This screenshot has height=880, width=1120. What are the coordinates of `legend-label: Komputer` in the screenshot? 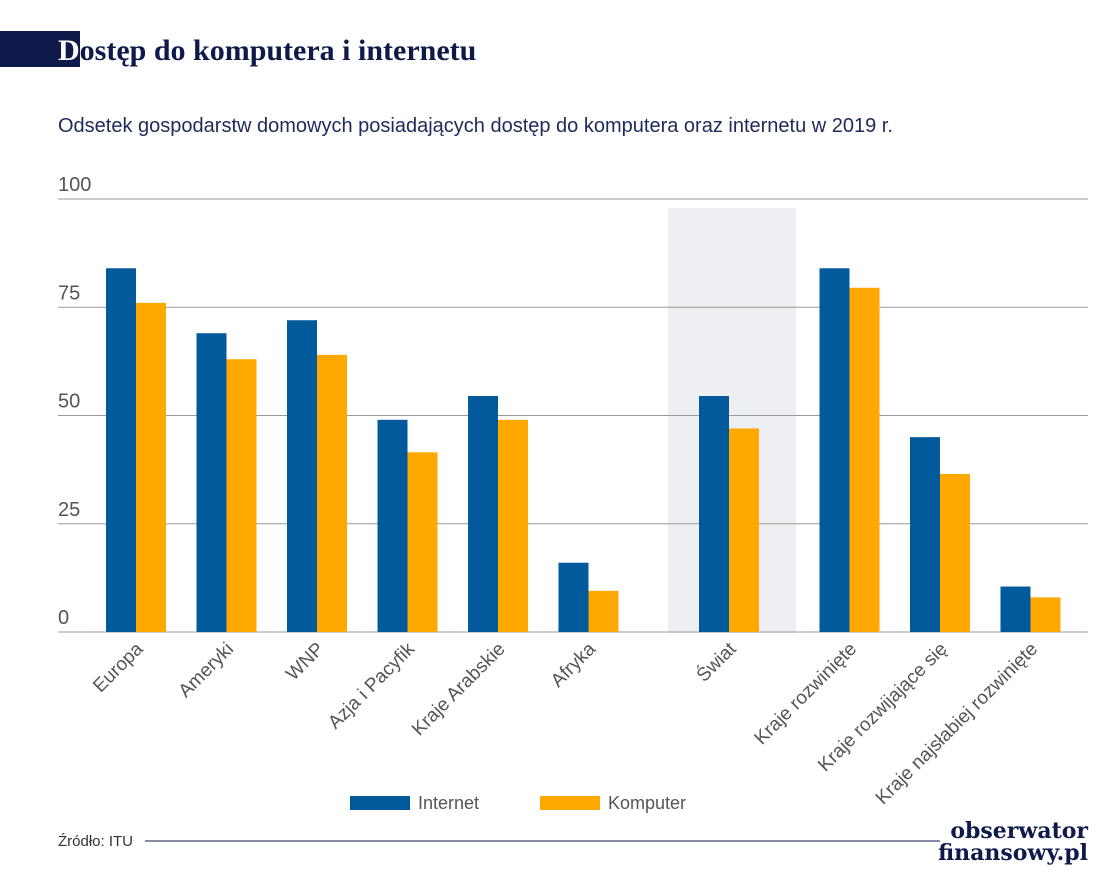 It's located at (647, 803).